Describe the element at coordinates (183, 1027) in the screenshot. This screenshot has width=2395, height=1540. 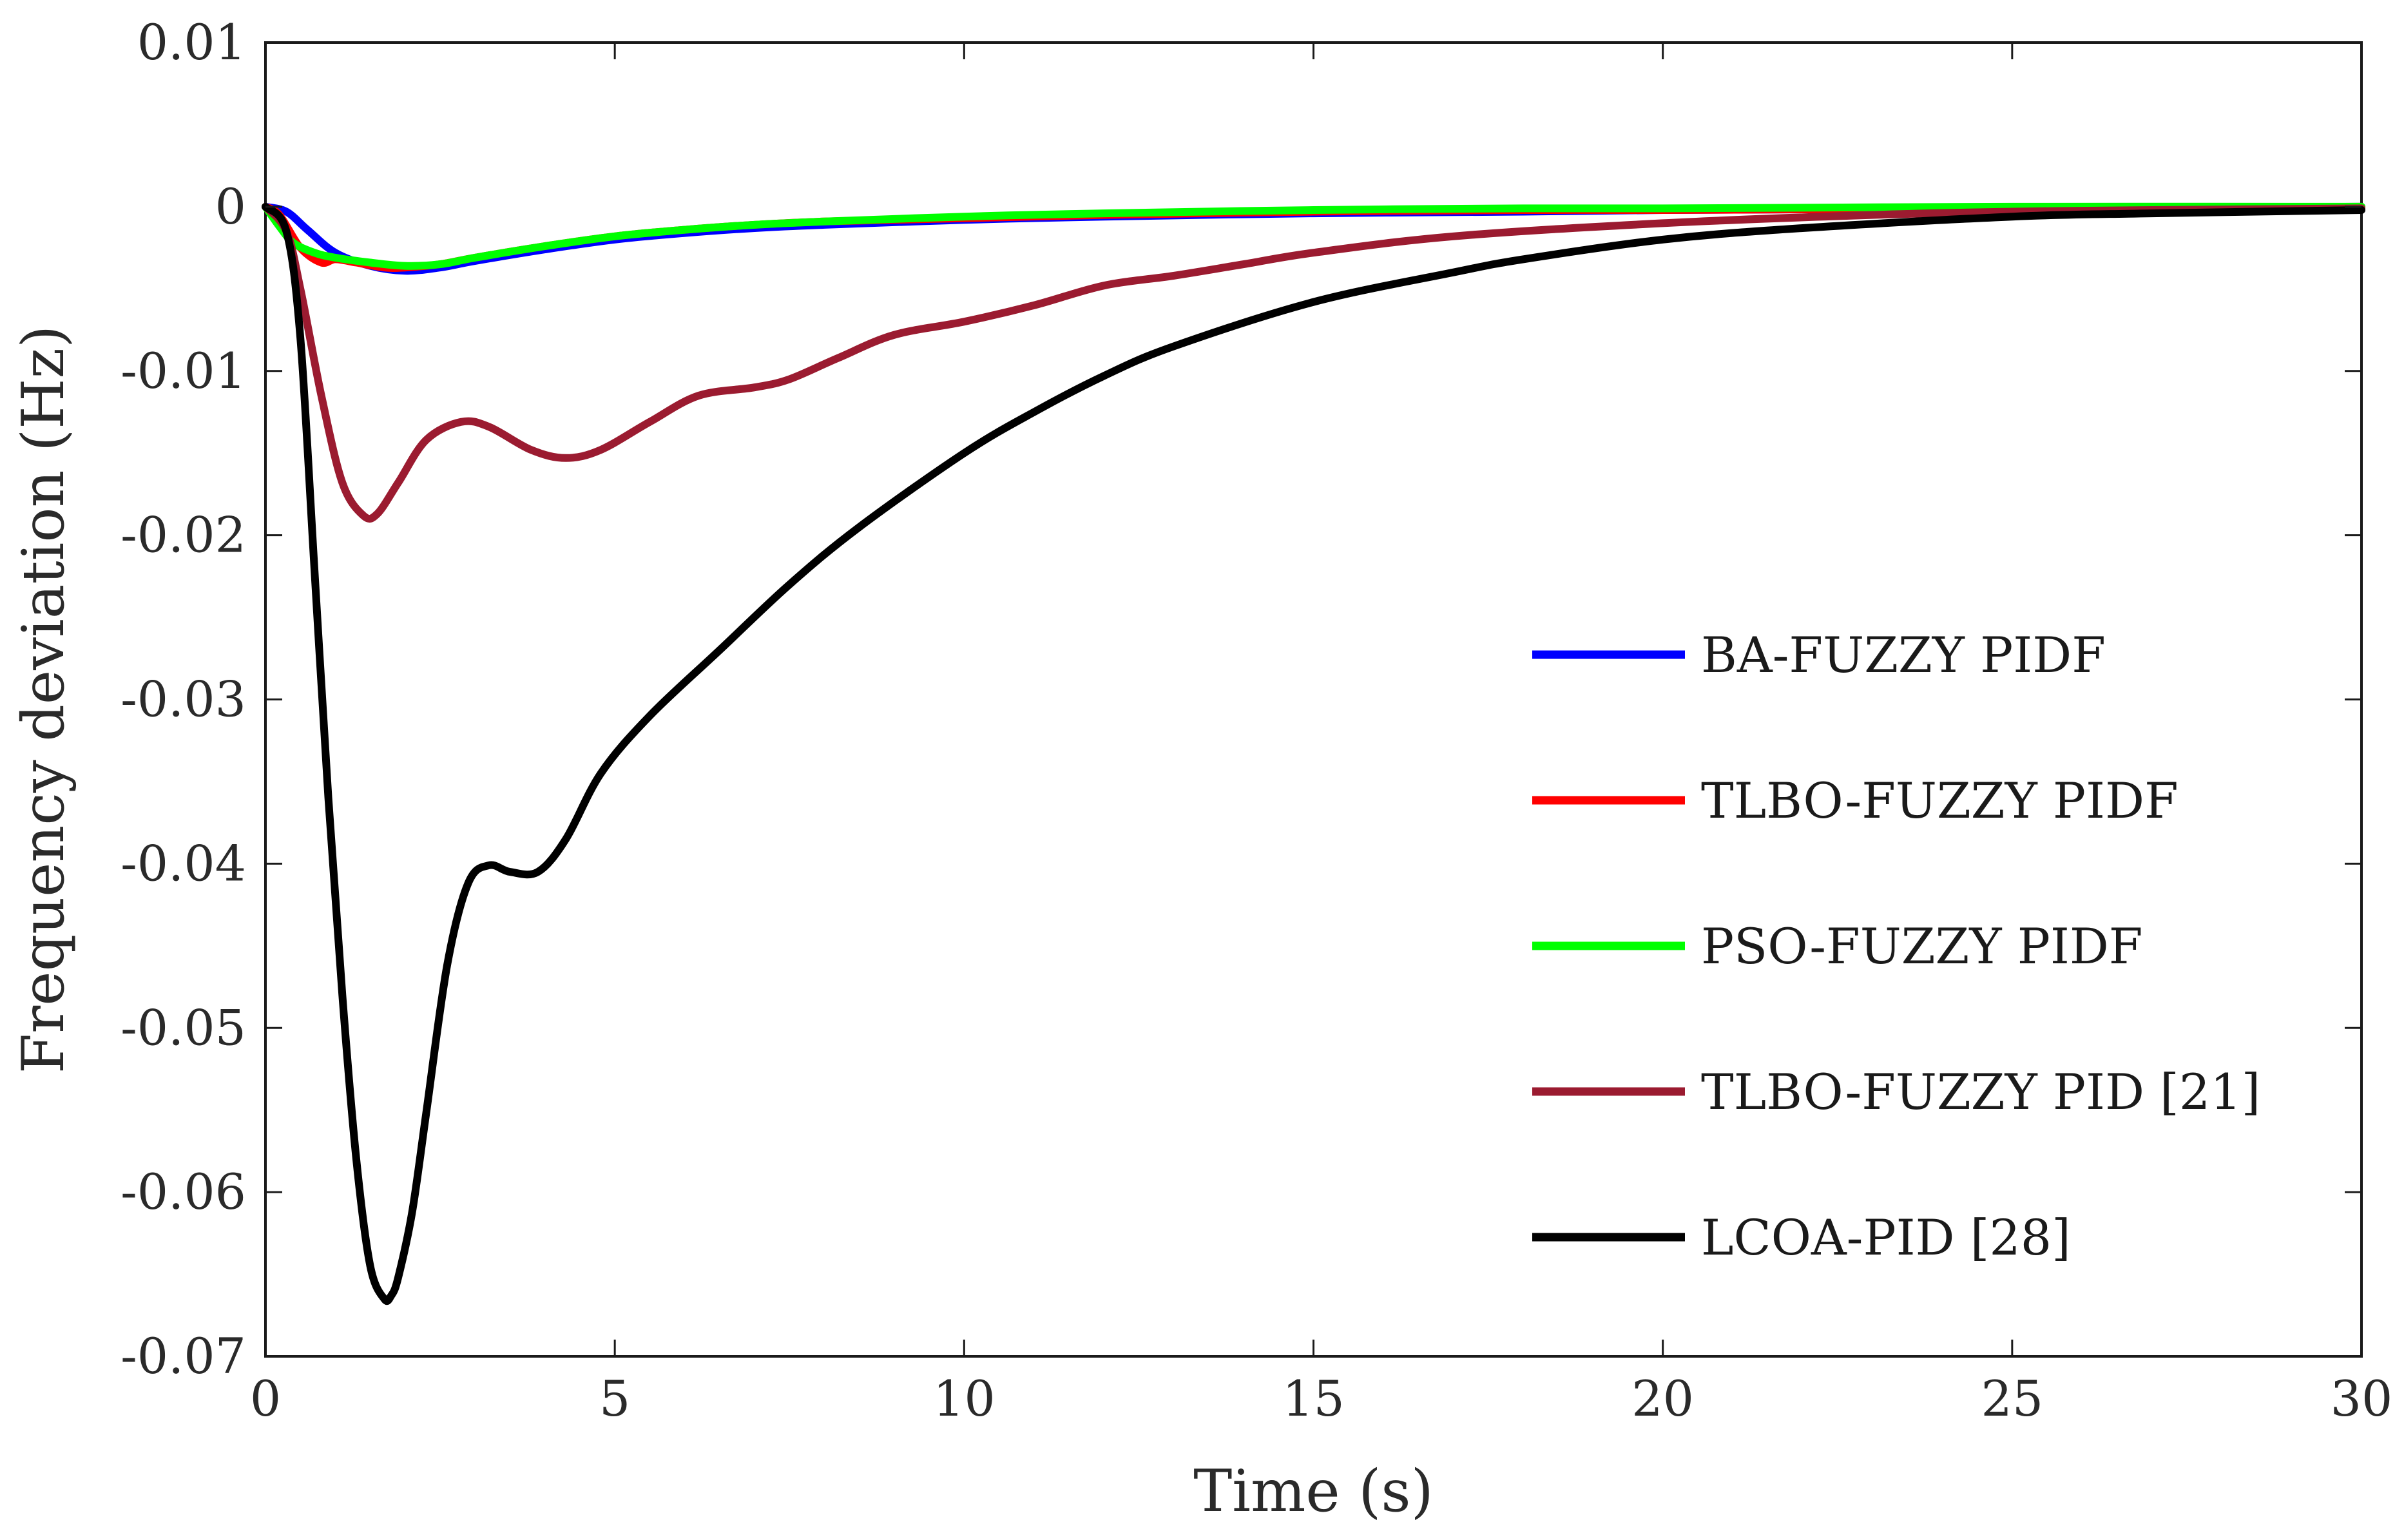
I see `y-tick-label: -0.05` at that location.